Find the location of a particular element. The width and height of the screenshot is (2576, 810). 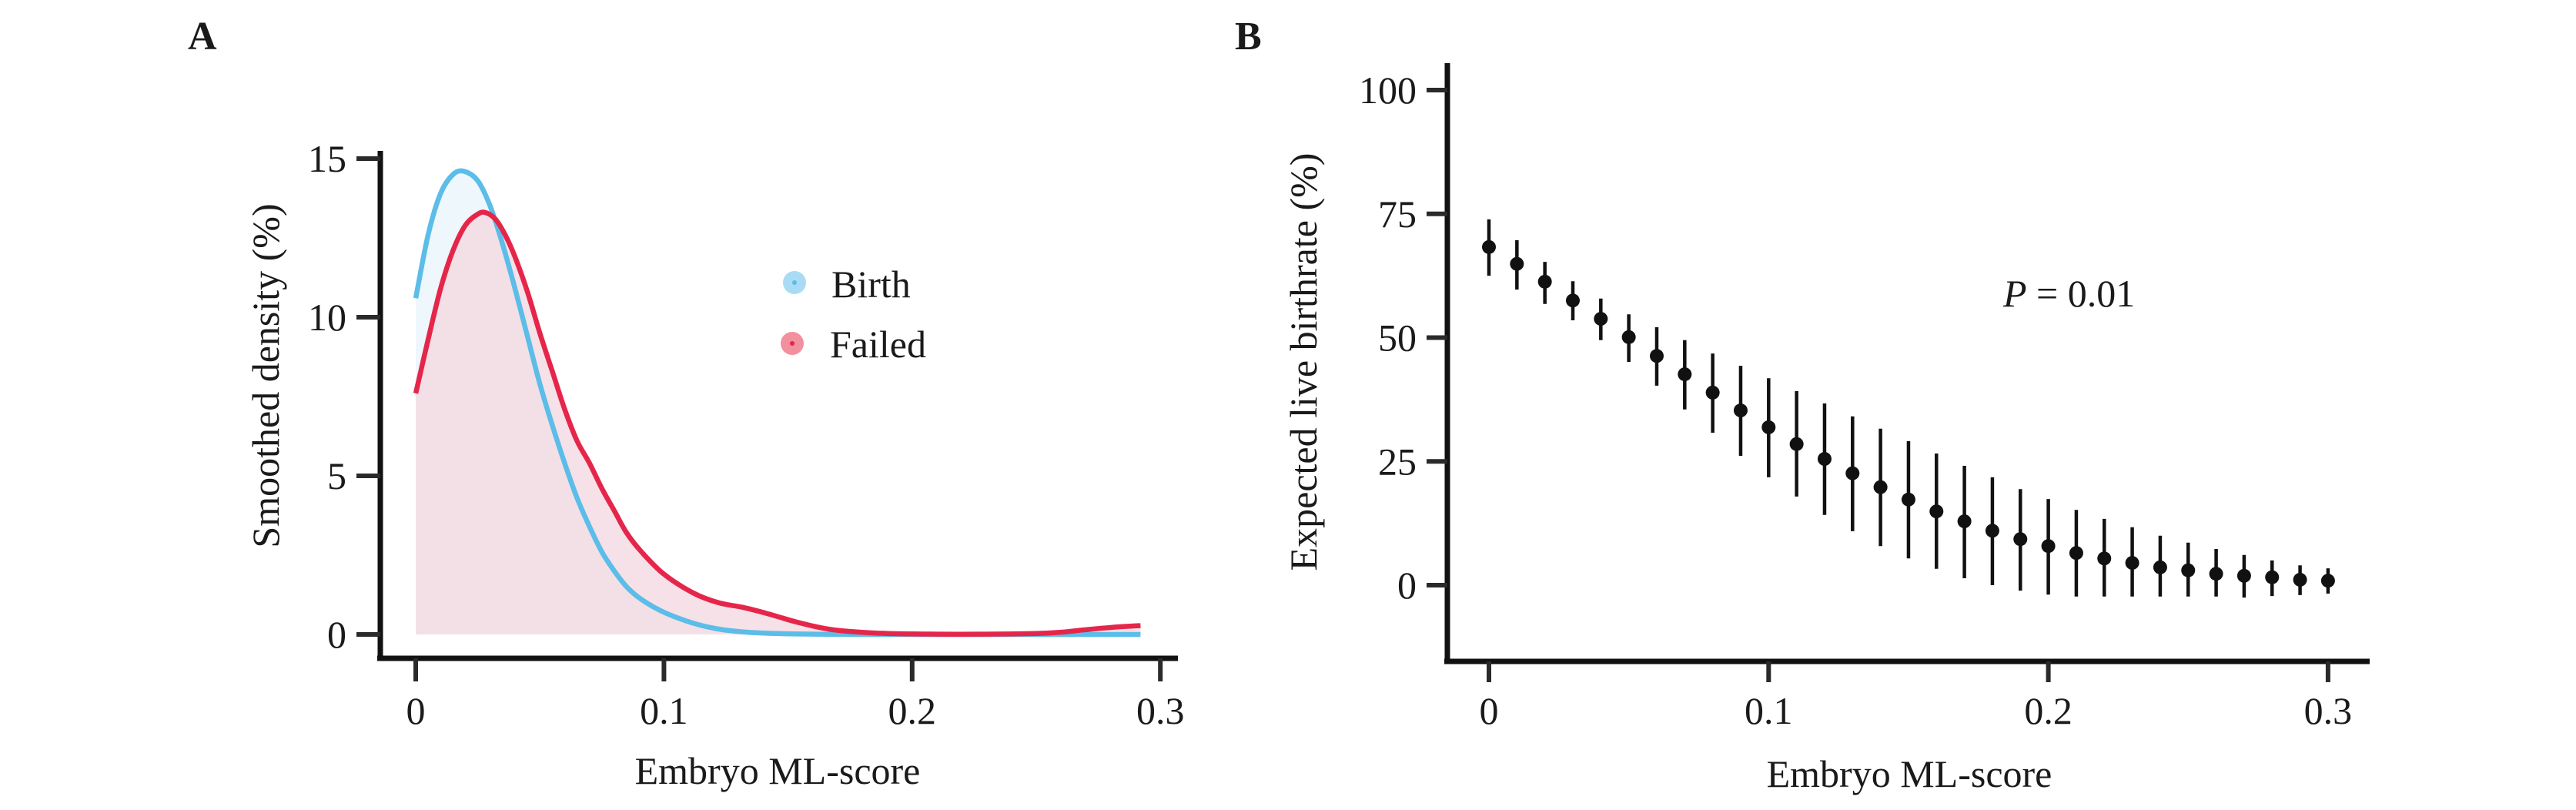

p-symbol: P is located at coordinates (2015, 293).